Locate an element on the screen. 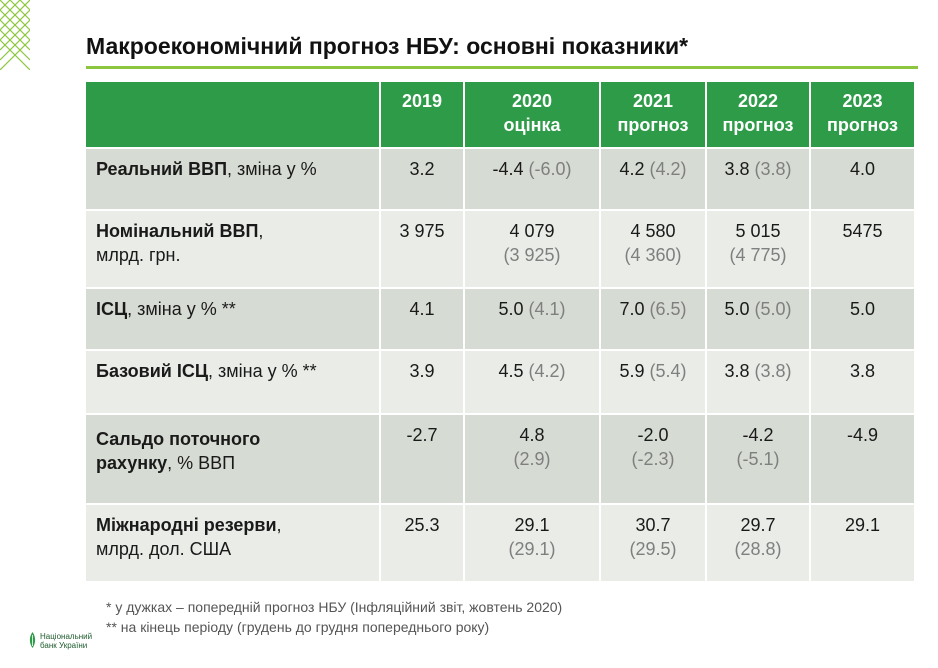  row-label-rest: , is located at coordinates (279, 525).